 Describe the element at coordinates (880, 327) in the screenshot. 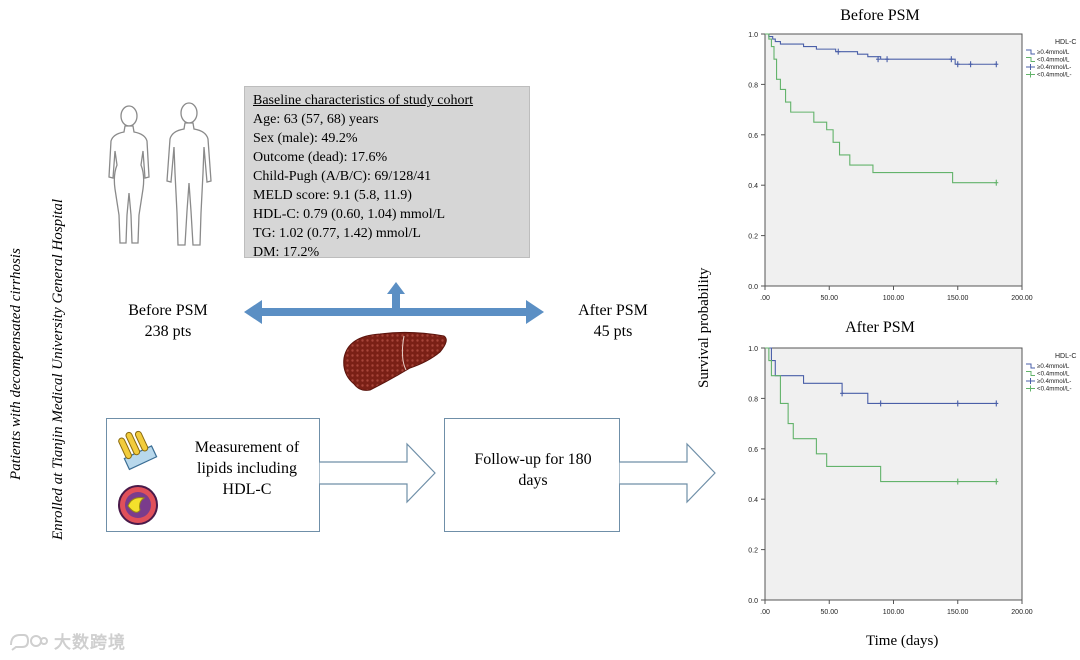

I see `chart-title-after: After PSM` at that location.